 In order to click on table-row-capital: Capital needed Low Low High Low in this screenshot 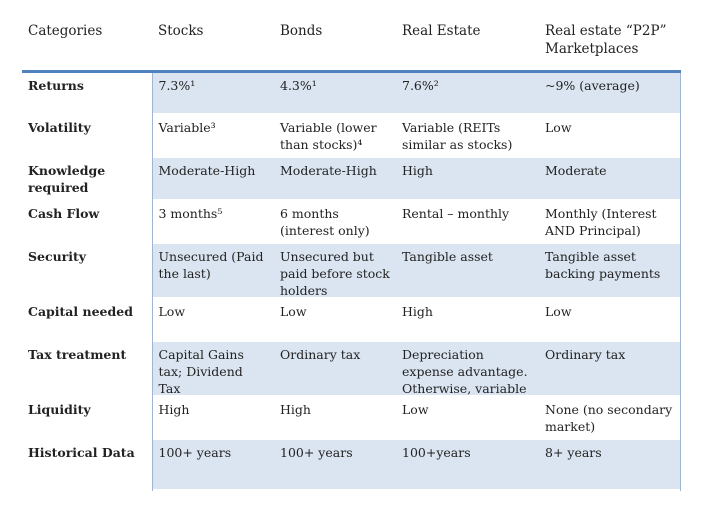, I will do `click(351, 320)`.